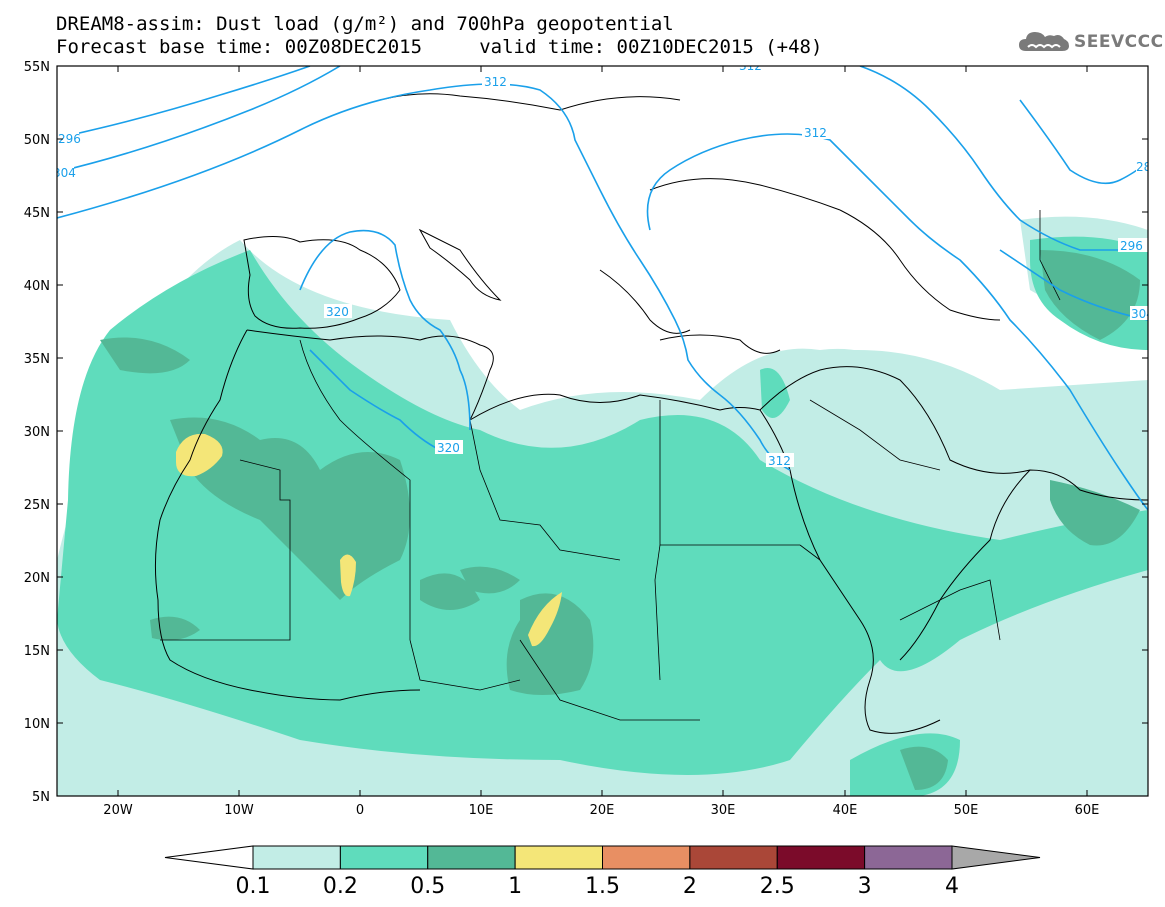 The image size is (1165, 907). Describe the element at coordinates (1119, 42) in the screenshot. I see `logo-text: SEEVCCC` at that location.